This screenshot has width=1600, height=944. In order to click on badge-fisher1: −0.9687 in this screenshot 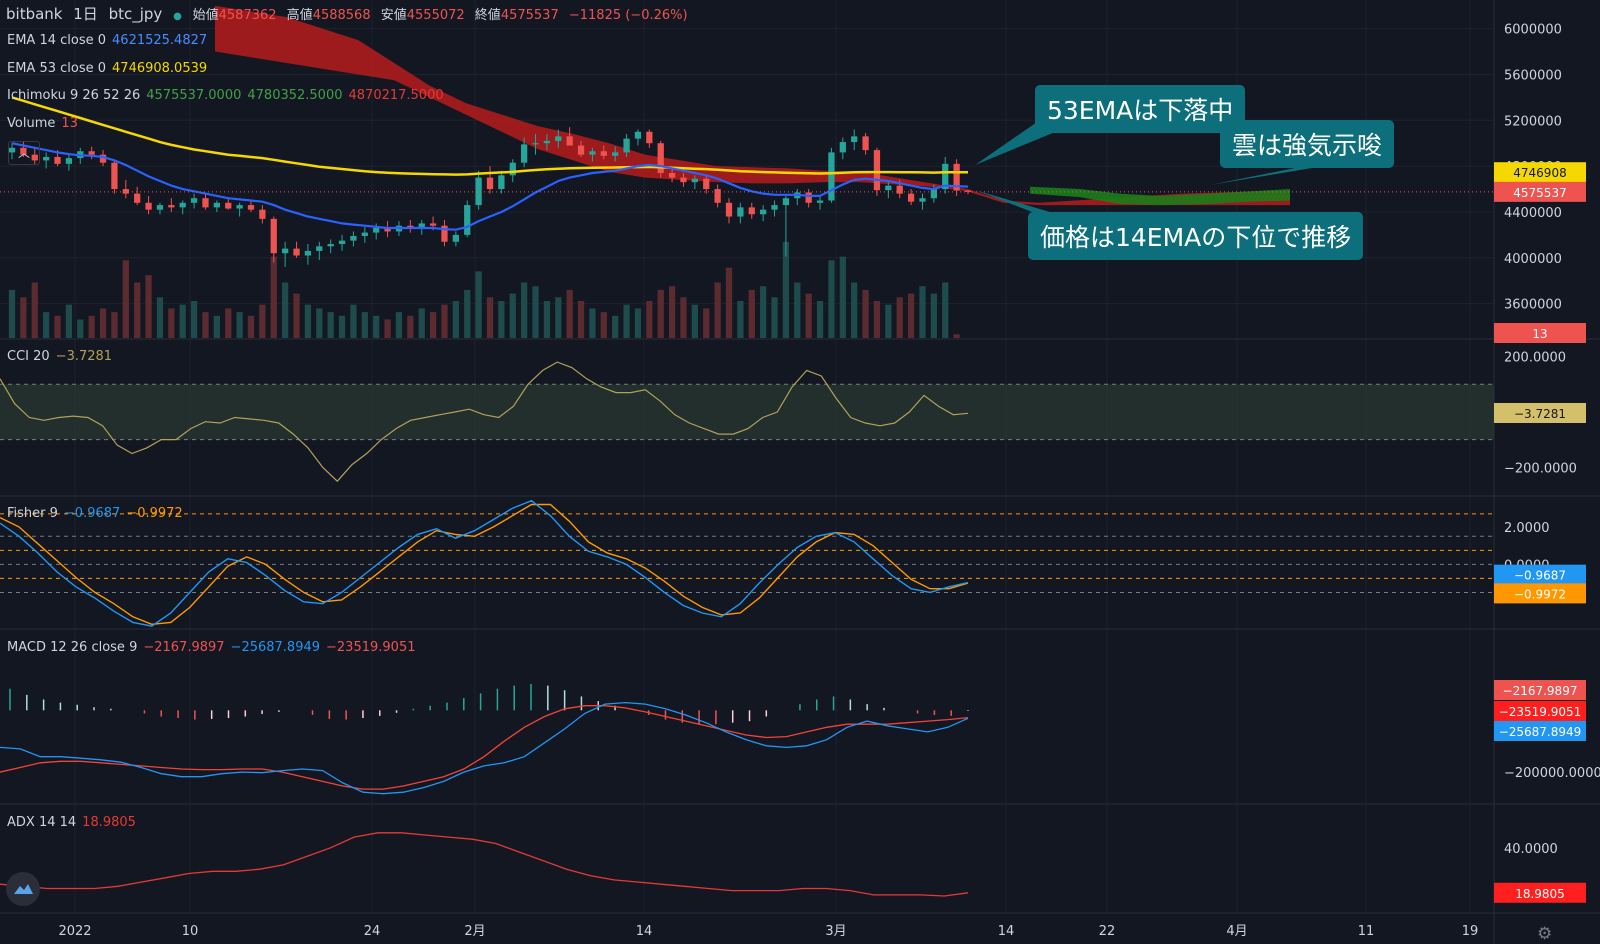, I will do `click(1540, 576)`.